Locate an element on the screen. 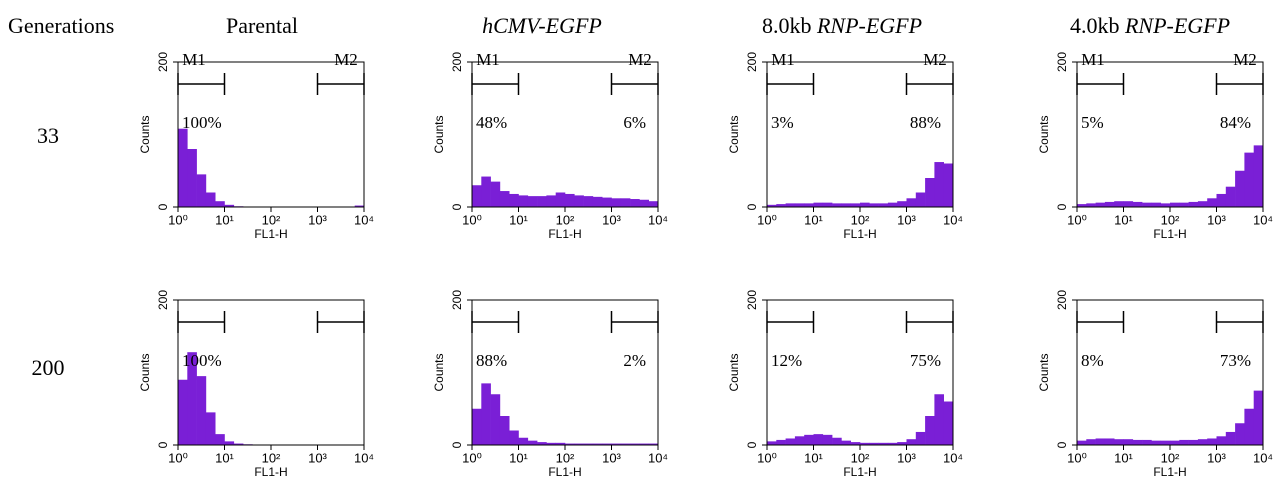 The width and height of the screenshot is (1276, 491). gate-name: M1 is located at coordinates (783, 59).